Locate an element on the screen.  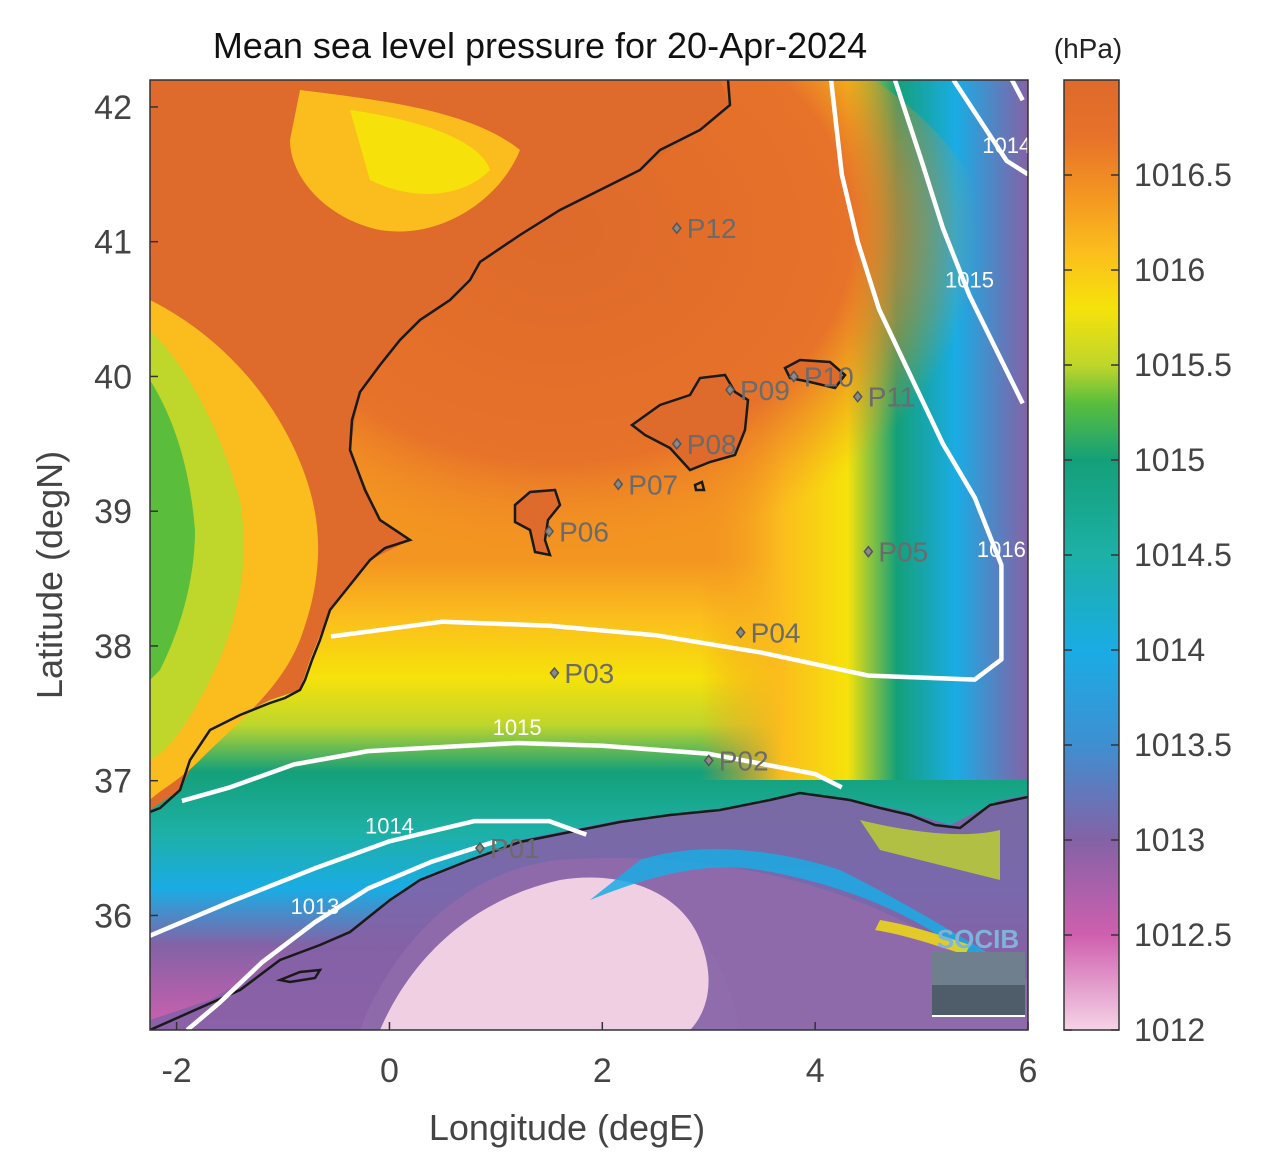
y-tick-label: 36 is located at coordinates (113, 916).